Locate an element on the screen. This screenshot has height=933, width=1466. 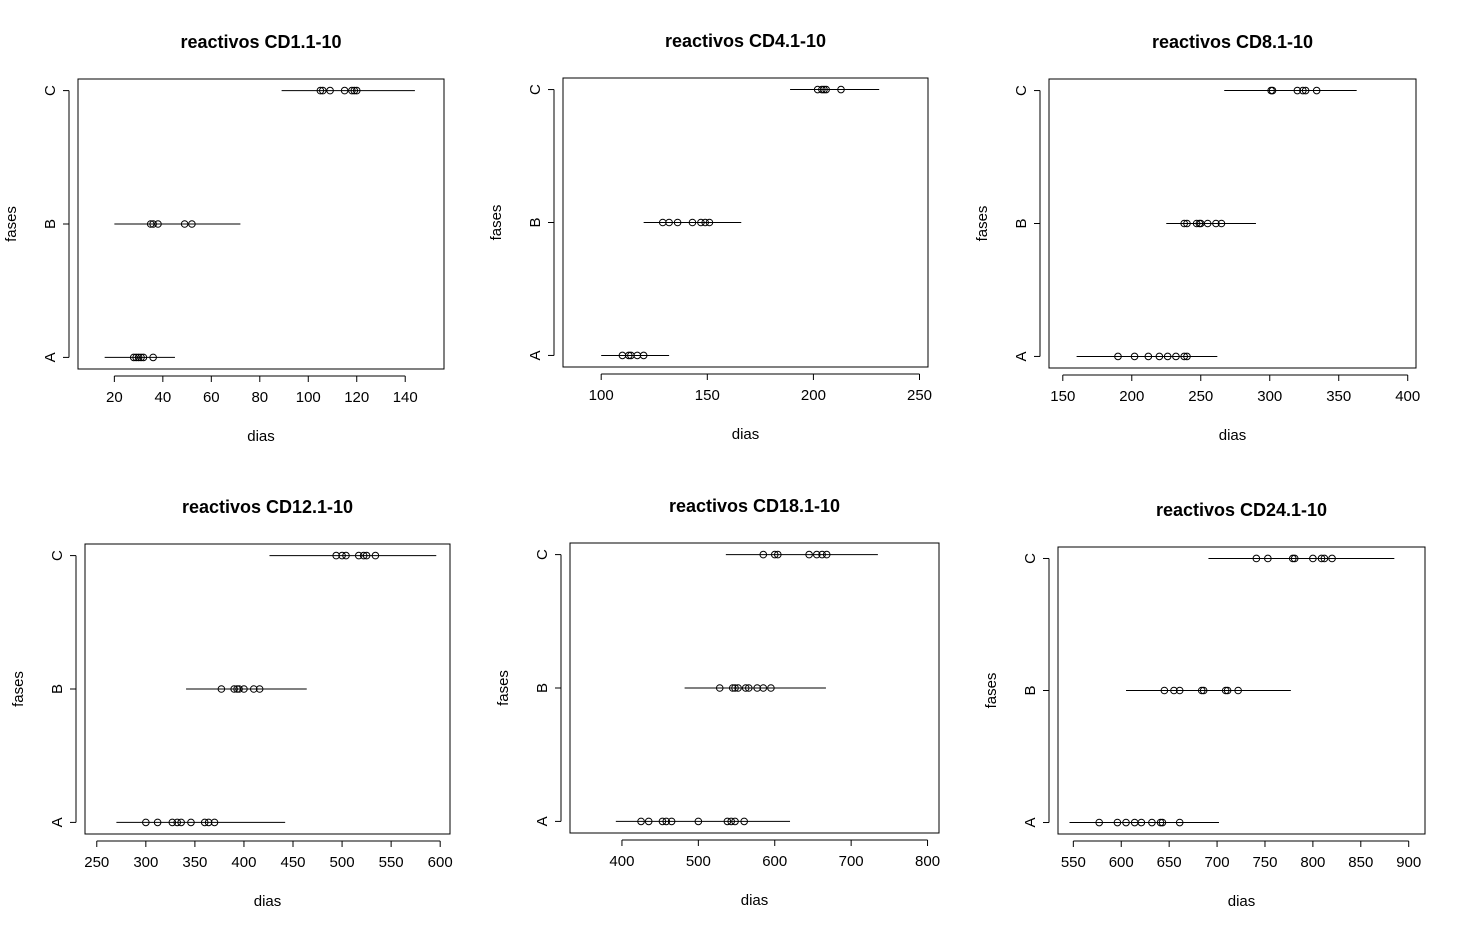
x-tick-label: 20 is located at coordinates (114, 397).